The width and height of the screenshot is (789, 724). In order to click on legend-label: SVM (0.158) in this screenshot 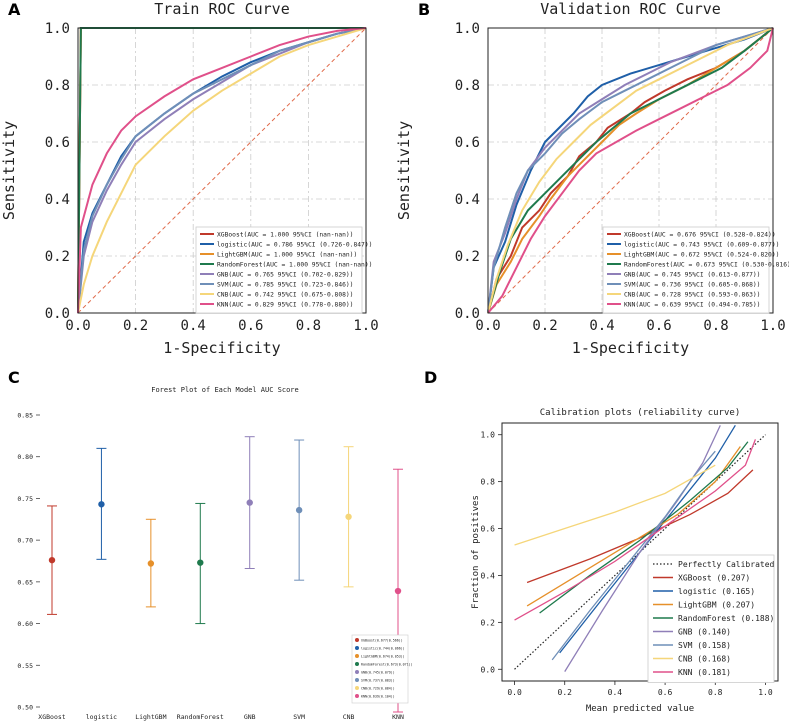, I will do `click(704, 645)`.